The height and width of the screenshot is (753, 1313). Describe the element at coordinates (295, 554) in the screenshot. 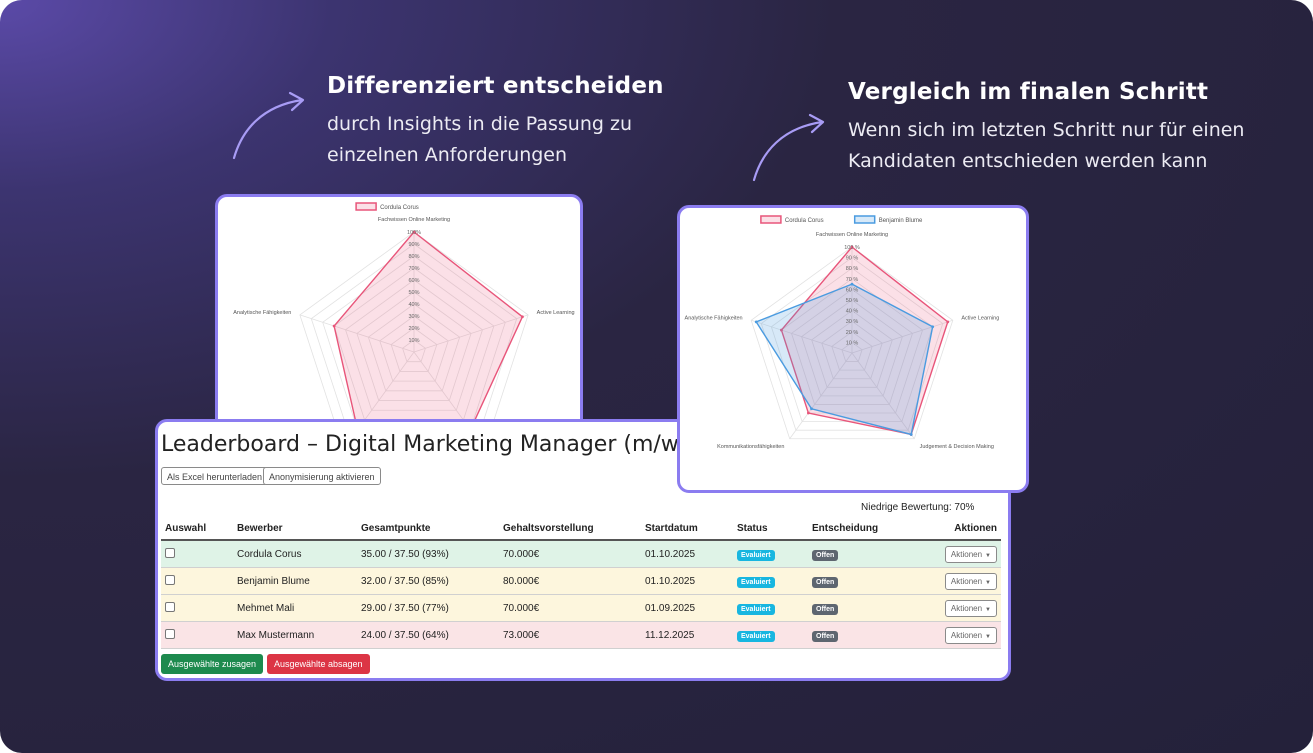

I see `applicant-name: Cordula Corus` at that location.